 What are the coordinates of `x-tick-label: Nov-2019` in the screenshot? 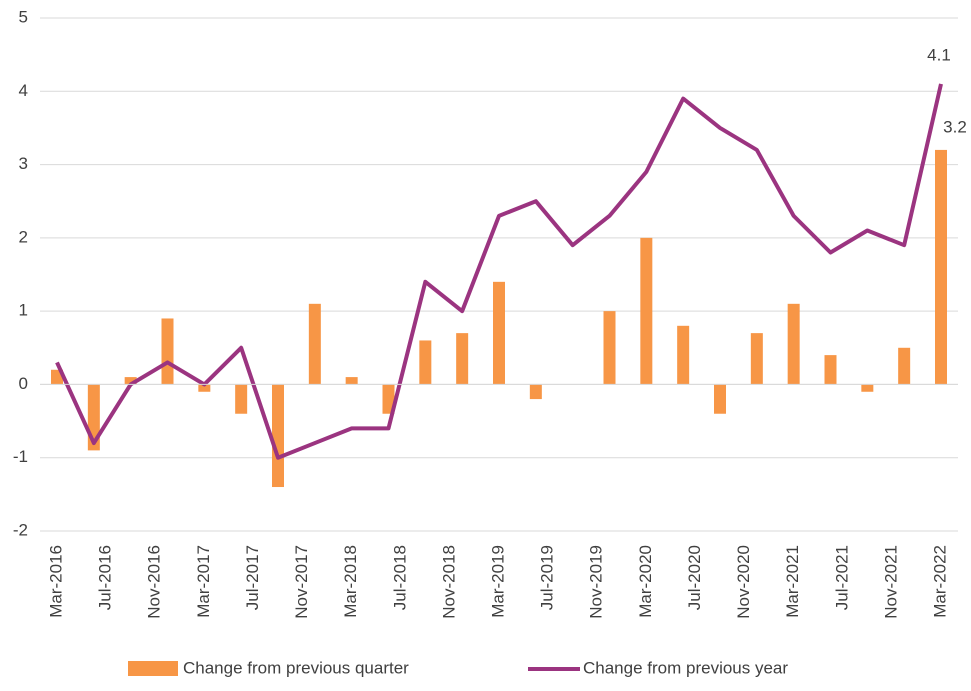 It's located at (596, 582).